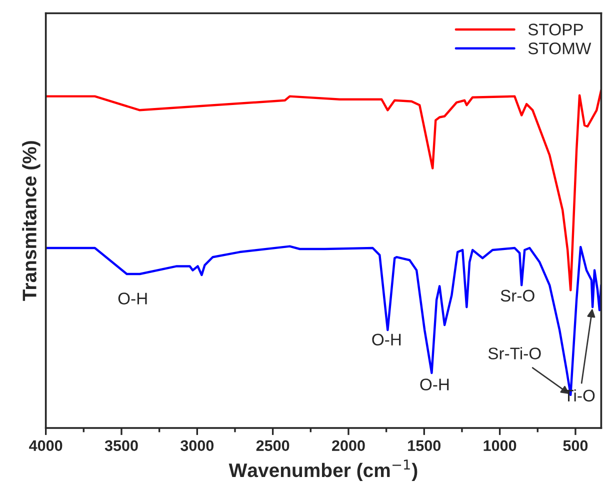 Image resolution: width=603 pixels, height=490 pixels. What do you see at coordinates (121, 446) in the screenshot?
I see `x-tick-label: 3500` at bounding box center [121, 446].